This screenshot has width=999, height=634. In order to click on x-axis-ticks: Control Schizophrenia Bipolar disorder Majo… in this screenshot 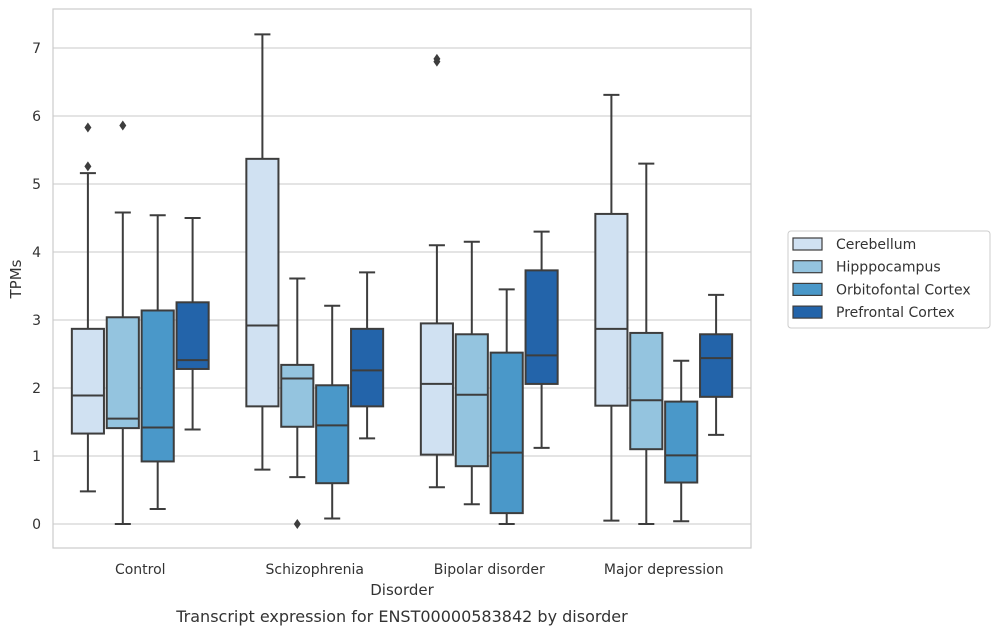, I will do `click(419, 570)`.